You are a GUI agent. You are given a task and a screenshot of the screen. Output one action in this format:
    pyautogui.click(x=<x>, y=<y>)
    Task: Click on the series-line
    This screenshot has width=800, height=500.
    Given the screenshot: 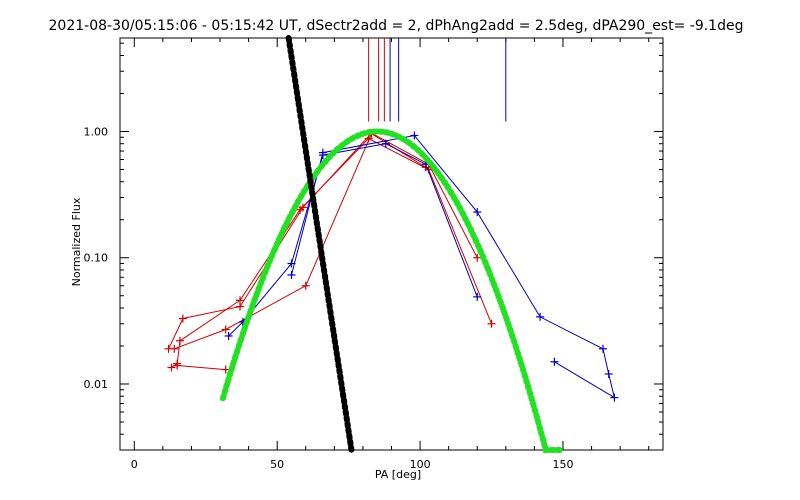 What is the action you would take?
    pyautogui.click(x=201, y=368)
    